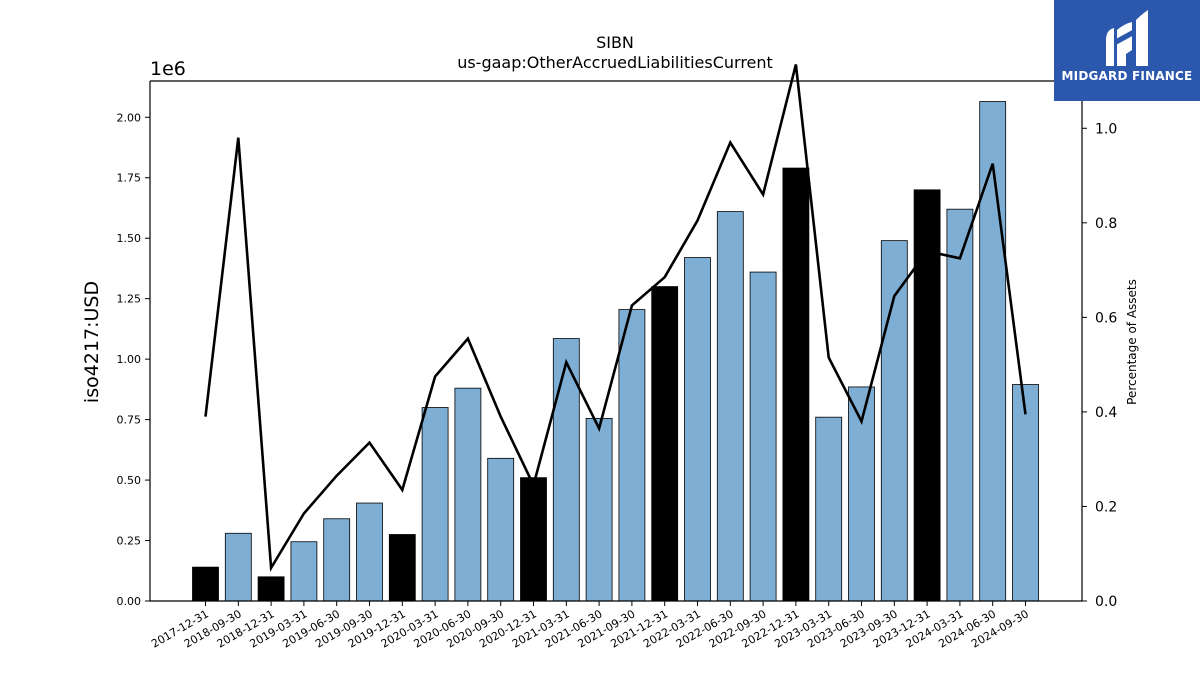 The height and width of the screenshot is (675, 1200). What do you see at coordinates (168, 69) in the screenshot?
I see `y-multiplier-label: 1e6` at bounding box center [168, 69].